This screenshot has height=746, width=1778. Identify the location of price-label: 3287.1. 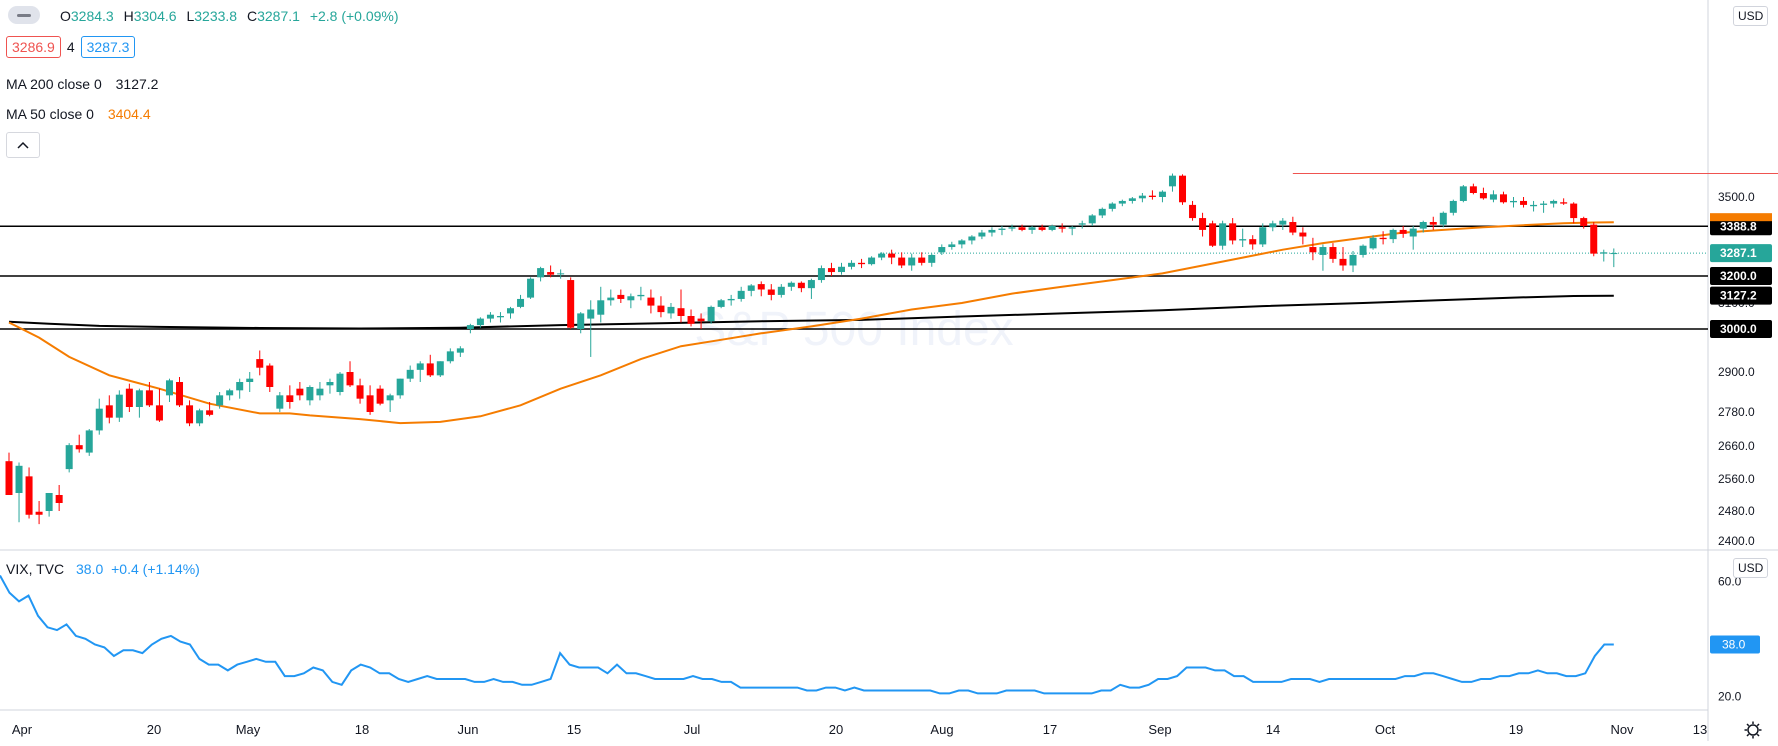
(1738, 253).